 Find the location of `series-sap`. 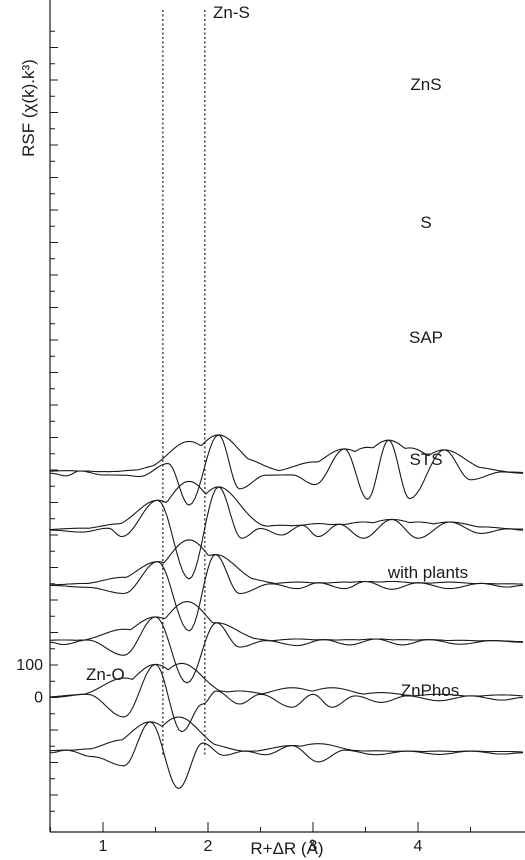

series-sap is located at coordinates (286, 585).